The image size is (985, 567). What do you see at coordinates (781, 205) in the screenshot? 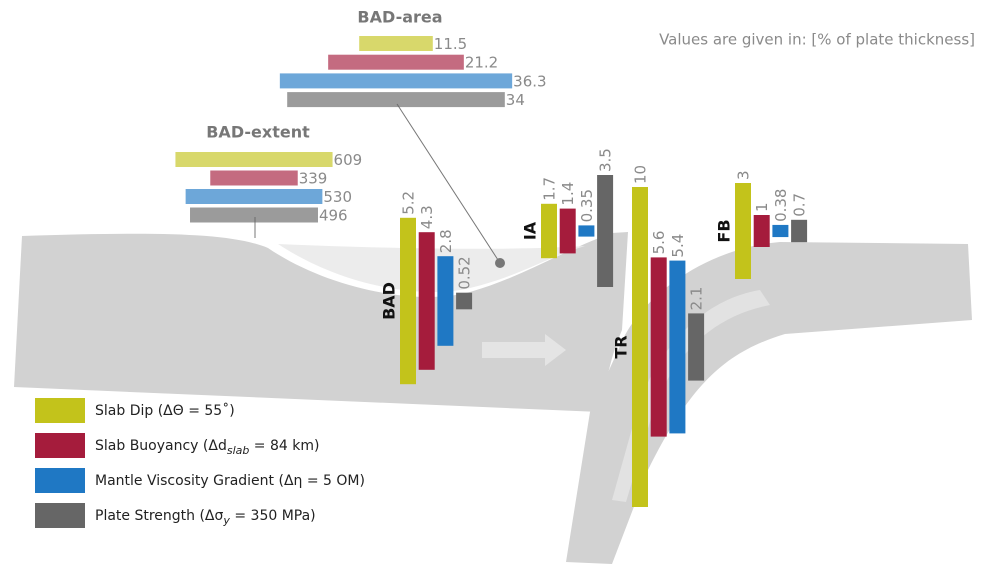
I see `value-label: 0.38` at bounding box center [781, 205].